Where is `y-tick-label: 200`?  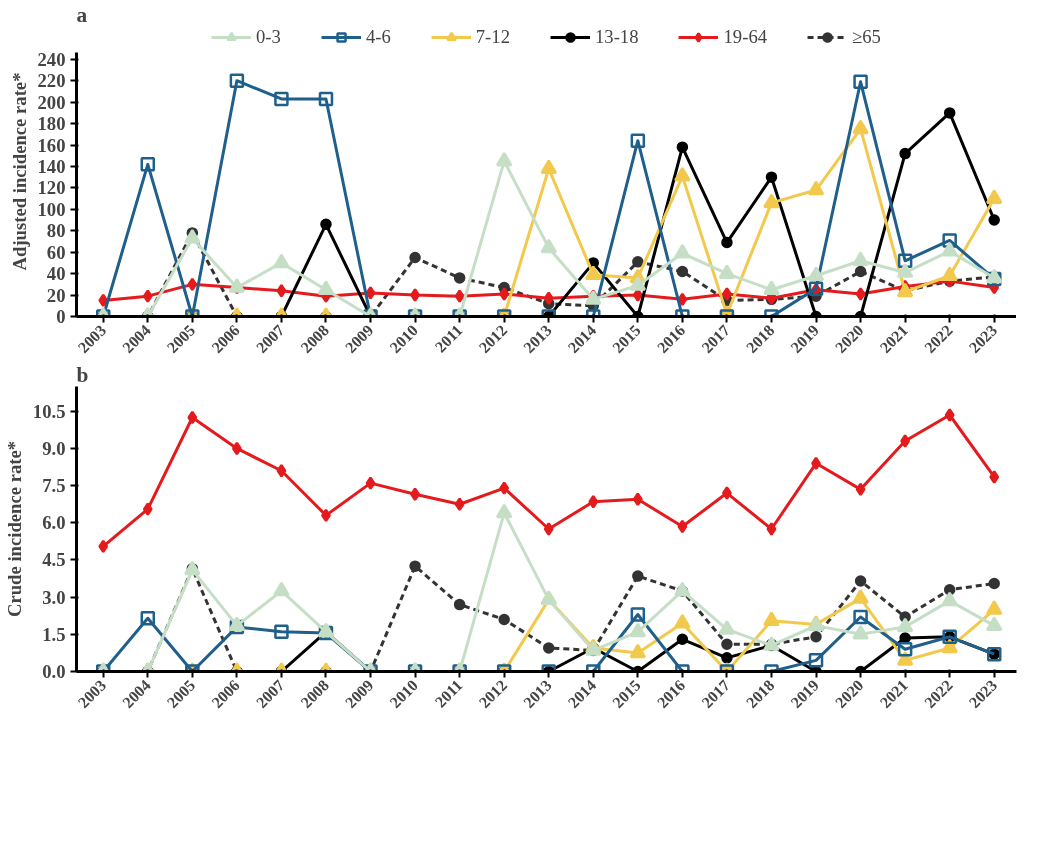
y-tick-label: 200 is located at coordinates (51, 102).